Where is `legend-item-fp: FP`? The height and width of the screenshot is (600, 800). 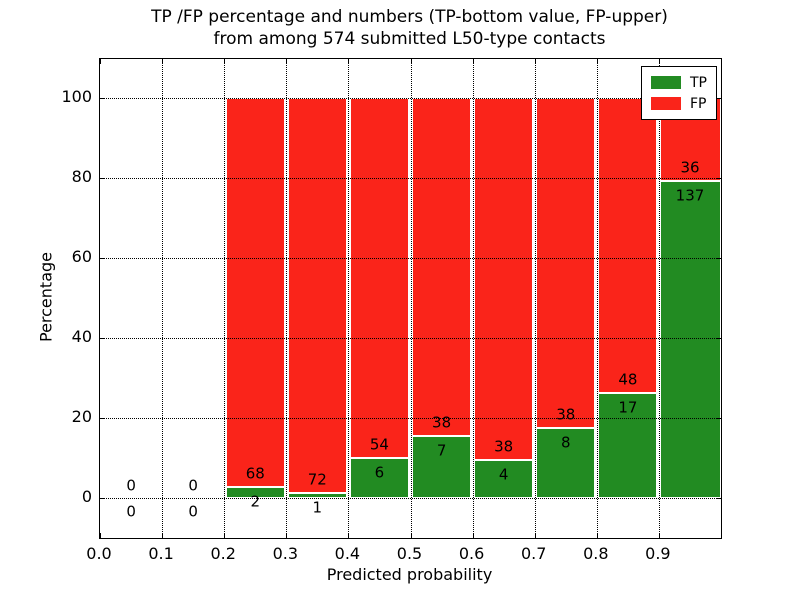
legend-item-fp: FP is located at coordinates (679, 103).